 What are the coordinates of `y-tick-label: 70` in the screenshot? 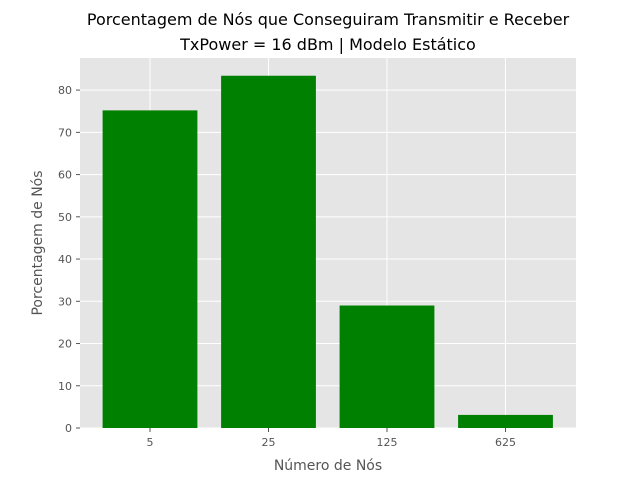 It's located at (65, 132).